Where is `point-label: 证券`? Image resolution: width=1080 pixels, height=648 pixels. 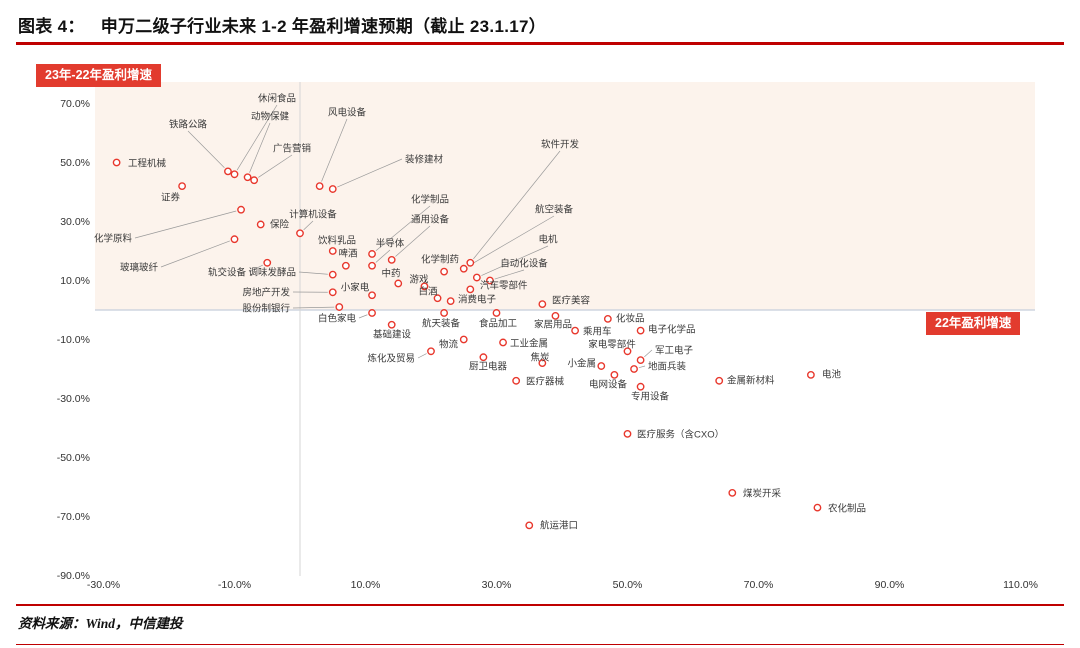
point-label: 证券 is located at coordinates (171, 198).